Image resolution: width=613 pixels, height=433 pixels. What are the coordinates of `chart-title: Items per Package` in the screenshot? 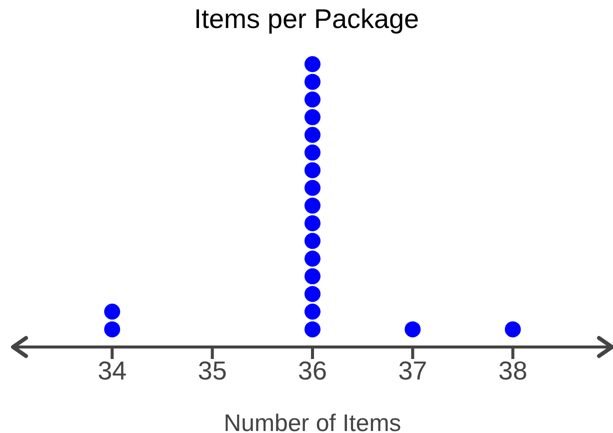 It's located at (306, 19).